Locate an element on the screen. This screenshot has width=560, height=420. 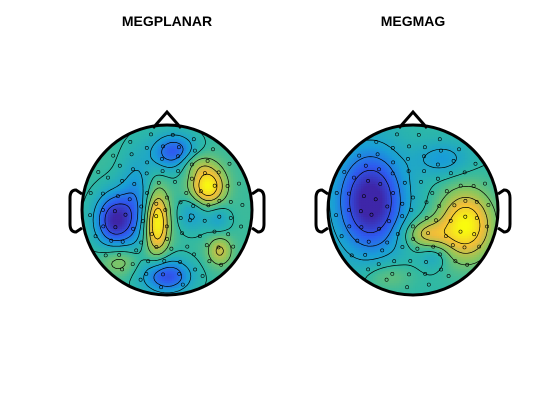
nose-outline is located at coordinates (413, 119).